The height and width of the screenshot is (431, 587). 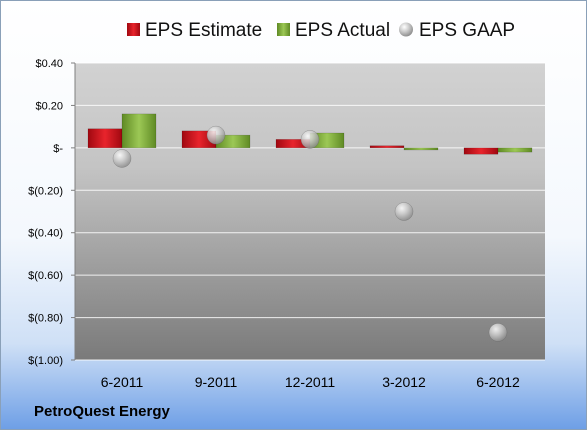 I want to click on x-axis-category-label: 12-2011, so click(x=310, y=382).